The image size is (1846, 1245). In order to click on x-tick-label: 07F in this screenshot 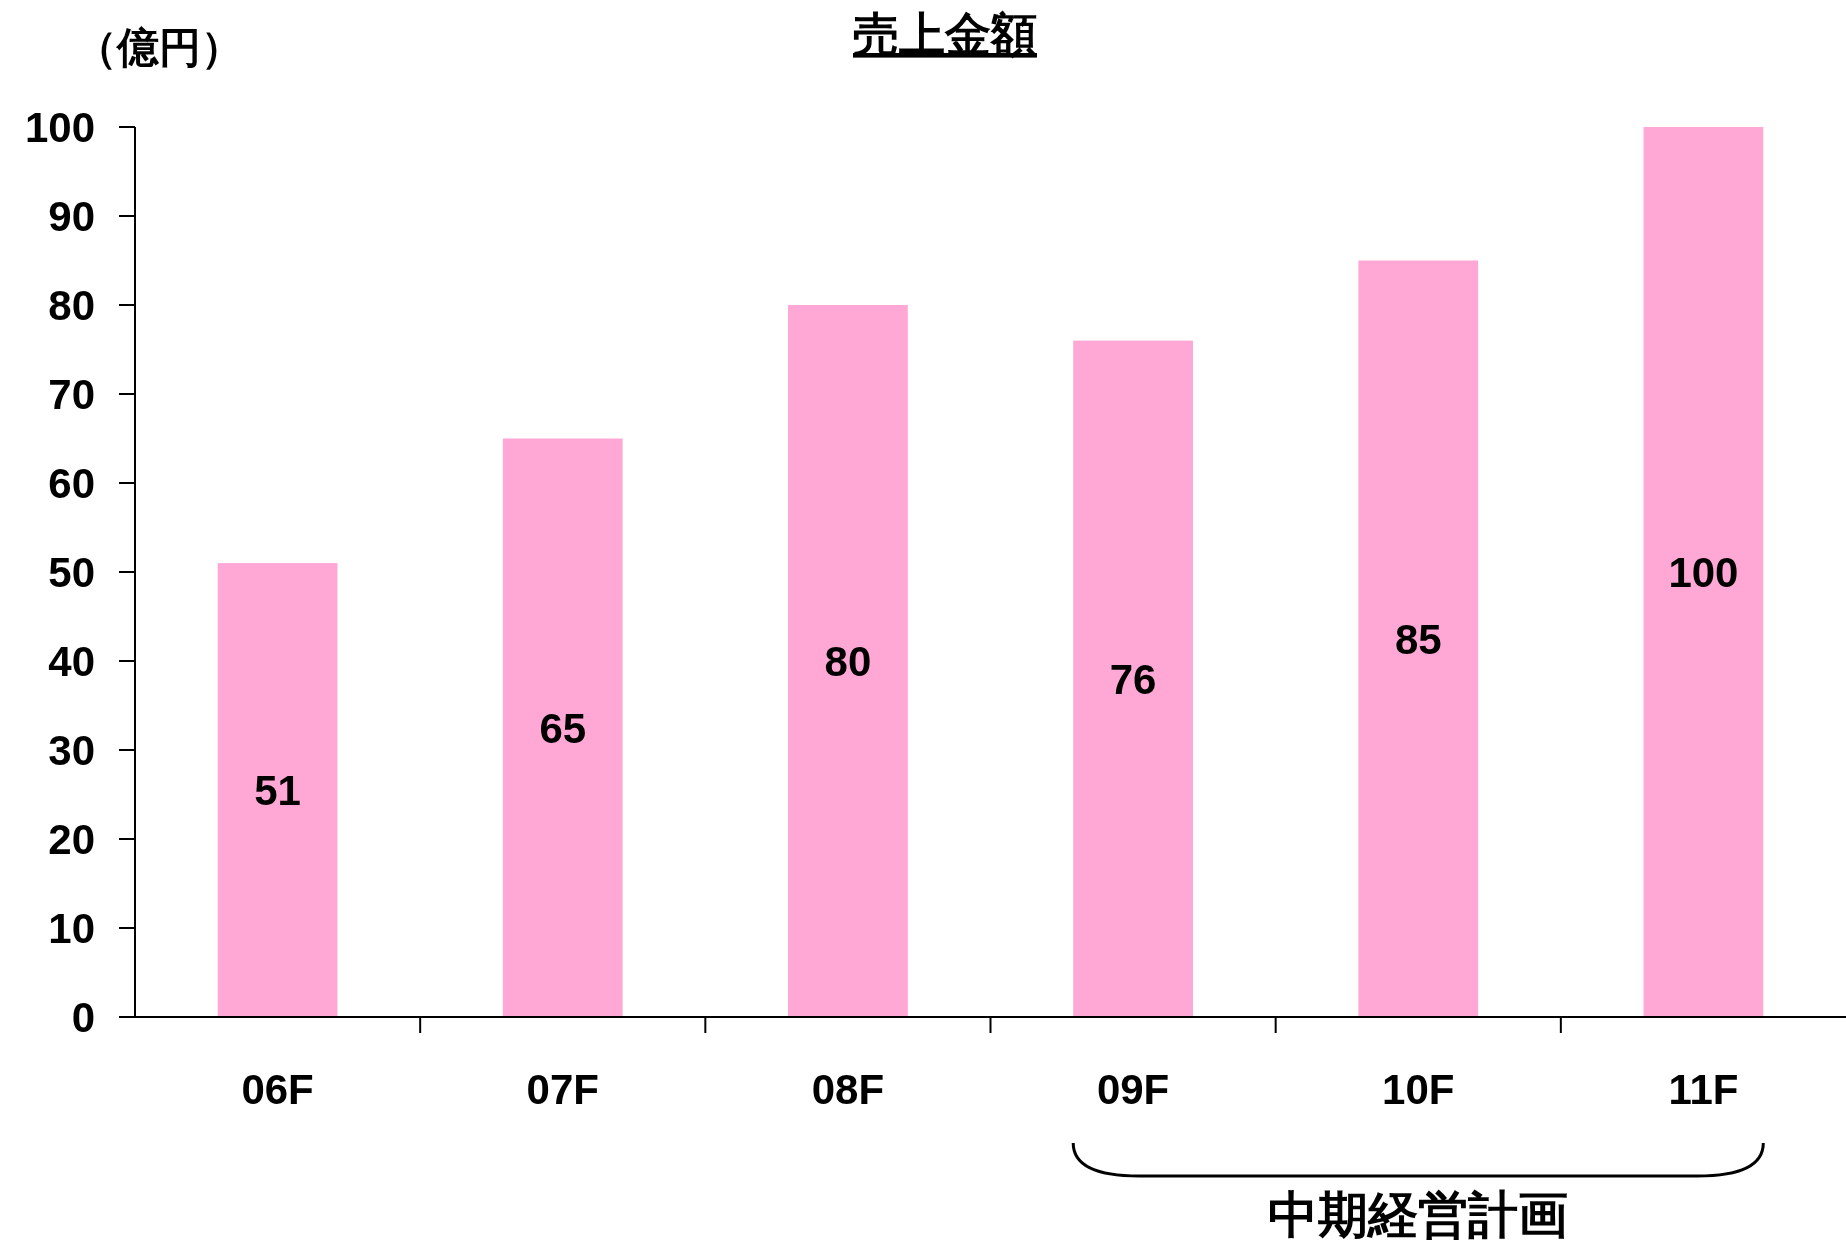, I will do `click(562, 1089)`.